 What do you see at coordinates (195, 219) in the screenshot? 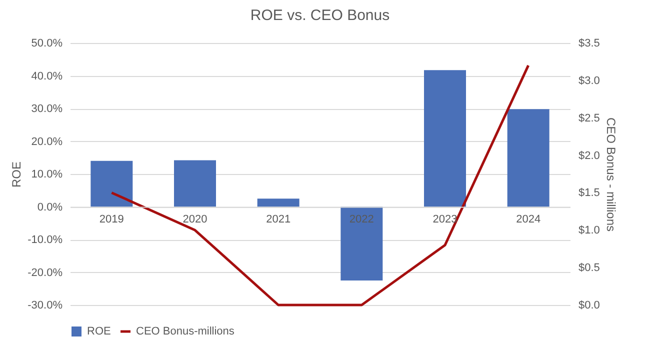
I see `x-tick-label: 2020` at bounding box center [195, 219].